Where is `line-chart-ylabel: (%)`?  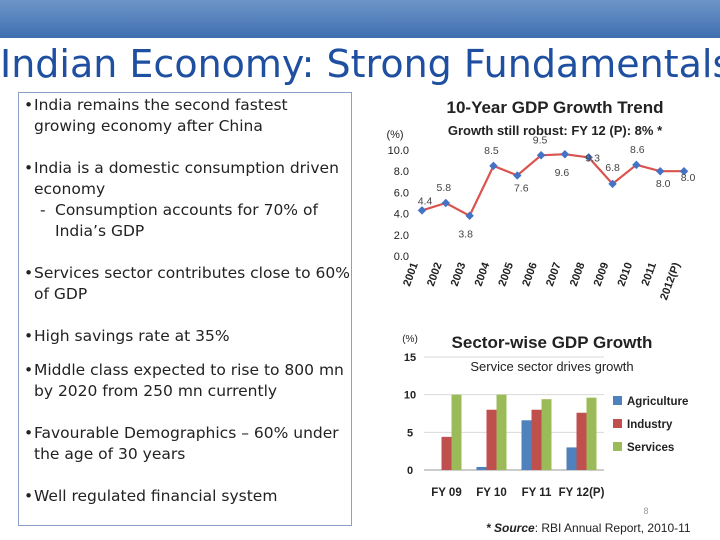 line-chart-ylabel: (%) is located at coordinates (394, 135).